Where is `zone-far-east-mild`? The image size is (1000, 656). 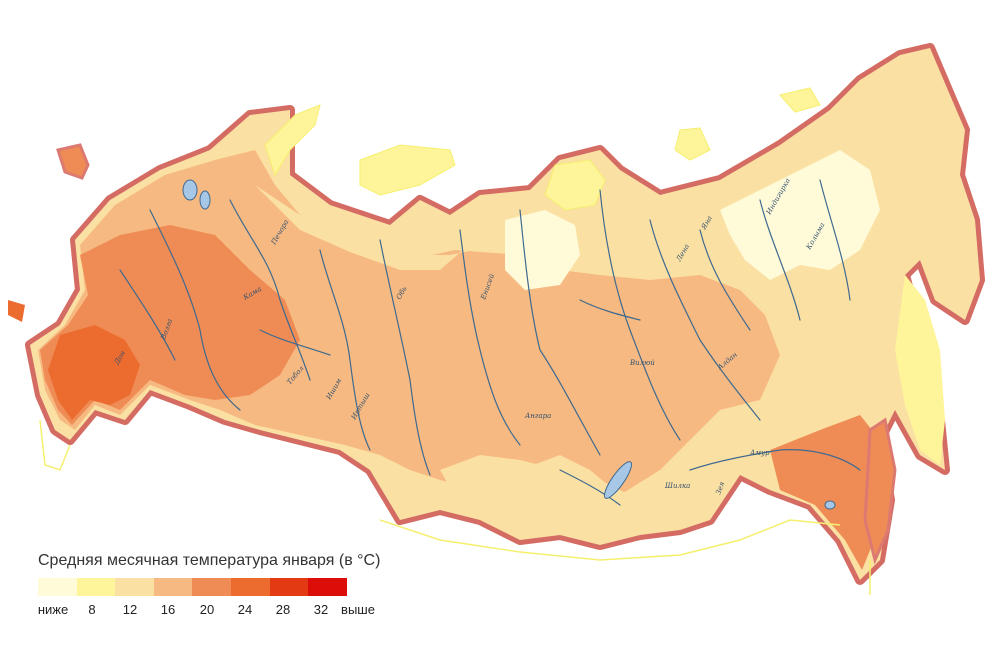 zone-far-east-mild is located at coordinates (827, 492).